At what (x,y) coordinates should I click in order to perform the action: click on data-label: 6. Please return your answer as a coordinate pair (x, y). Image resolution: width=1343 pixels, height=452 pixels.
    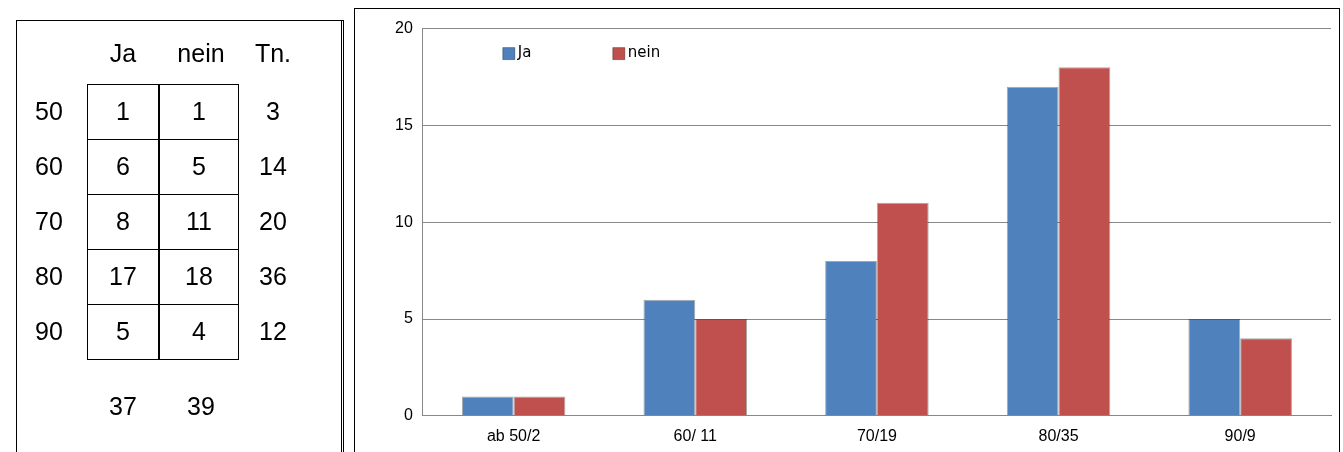
    Looking at the image, I should click on (123, 166).